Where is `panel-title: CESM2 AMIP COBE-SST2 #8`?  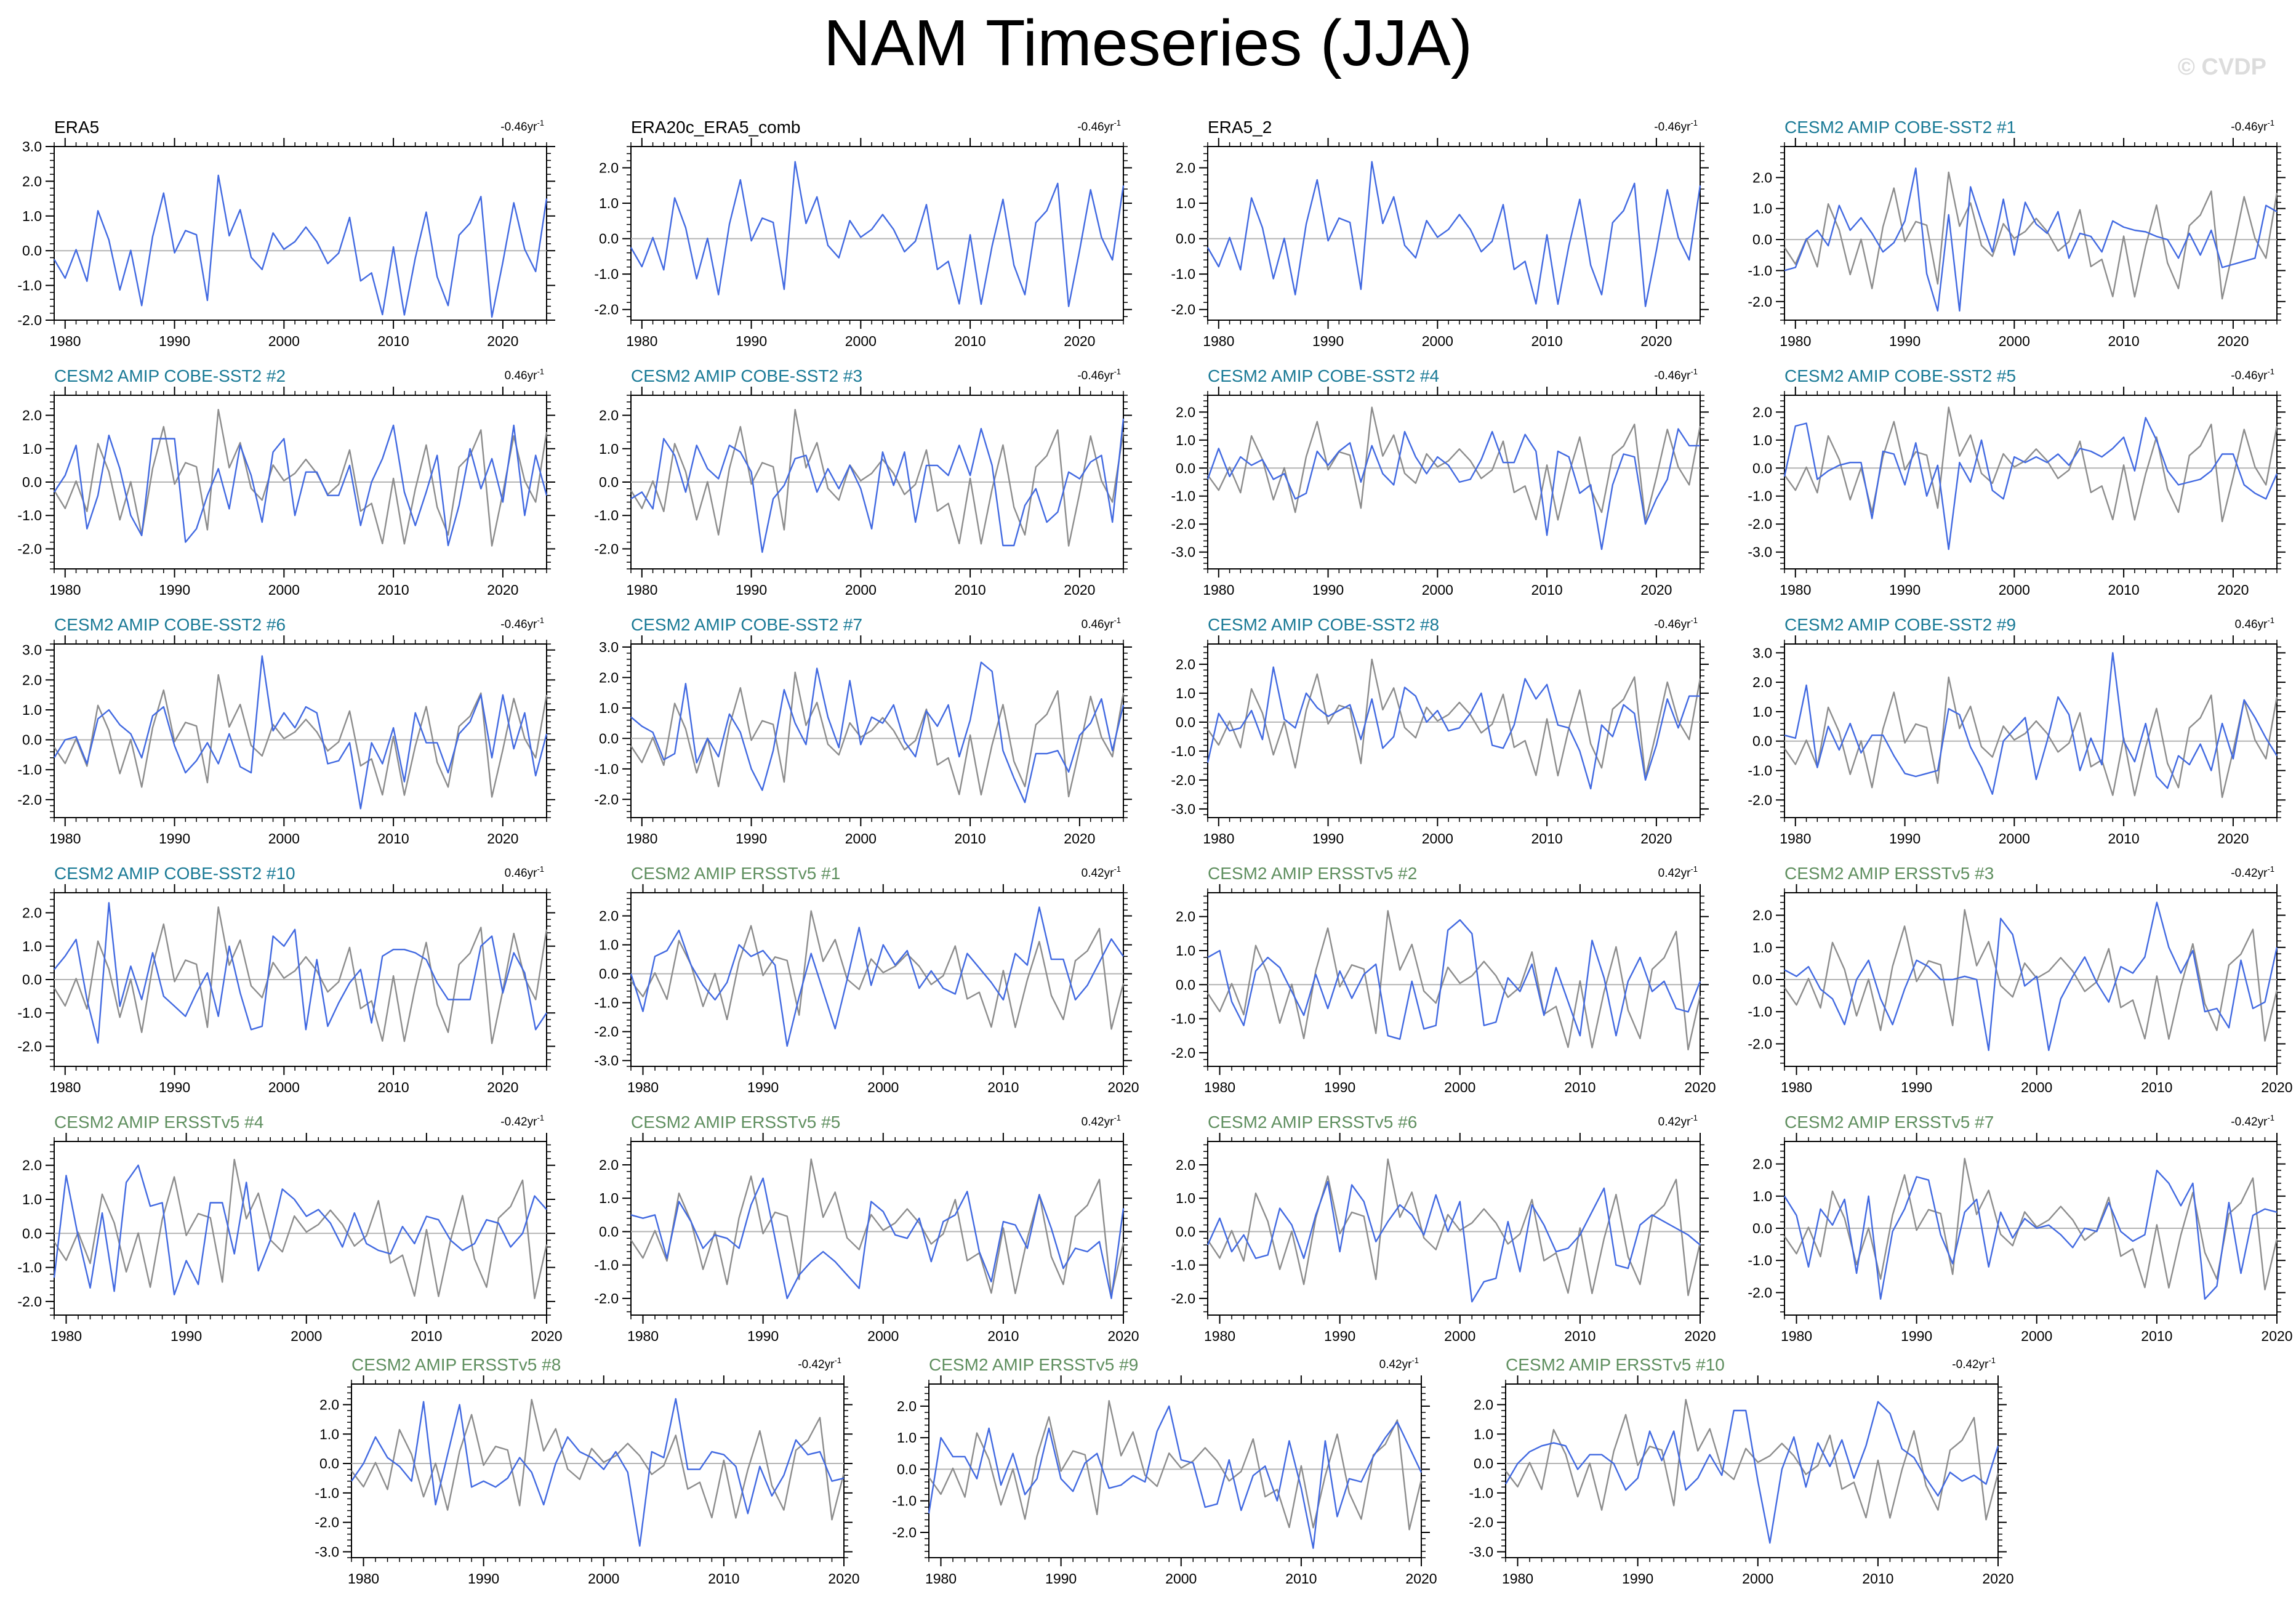 panel-title: CESM2 AMIP COBE-SST2 #8 is located at coordinates (1323, 624).